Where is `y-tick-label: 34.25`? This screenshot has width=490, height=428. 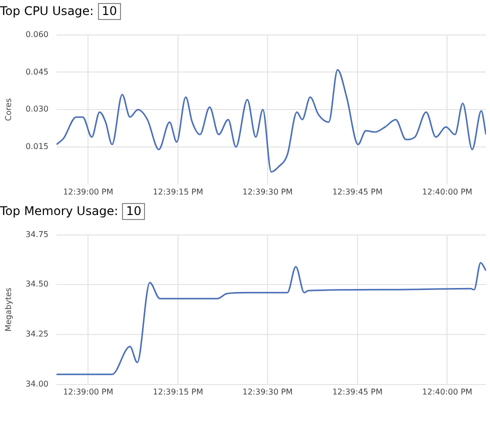
y-tick-label: 34.25 is located at coordinates (37, 334).